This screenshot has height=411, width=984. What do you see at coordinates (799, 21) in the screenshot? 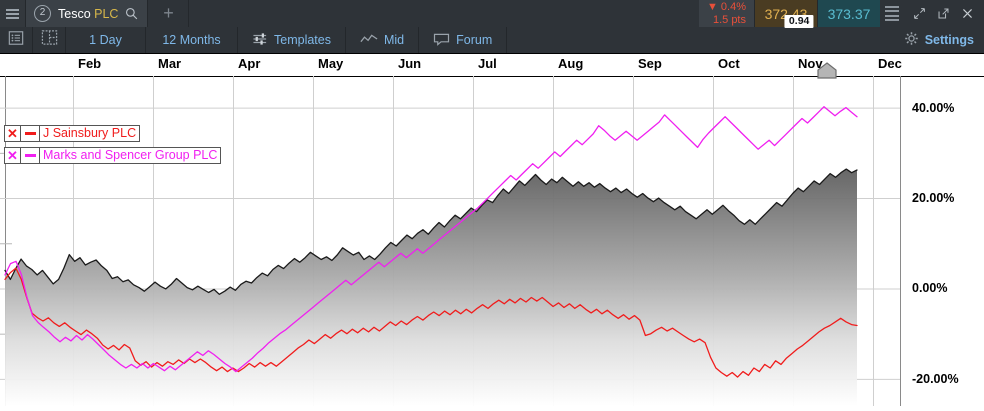
I see `spread-badge: 0.94` at bounding box center [799, 21].